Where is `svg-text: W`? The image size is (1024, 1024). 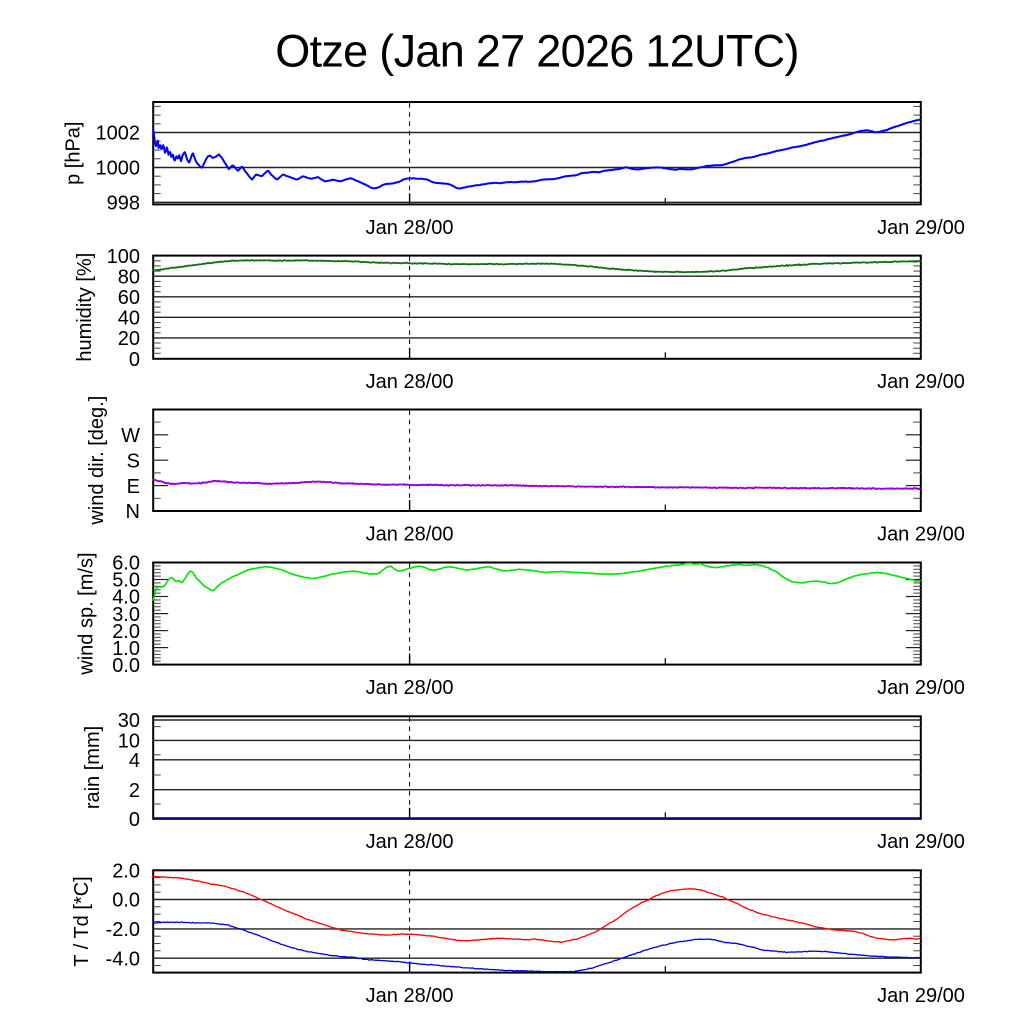 svg-text: W is located at coordinates (130, 436).